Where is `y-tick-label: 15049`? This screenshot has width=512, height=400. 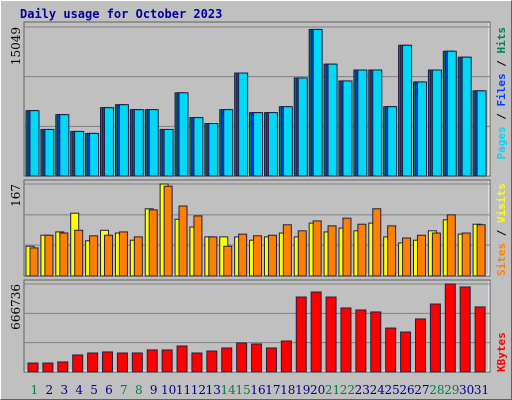 y-tick-label: 15049 is located at coordinates (16, 46).